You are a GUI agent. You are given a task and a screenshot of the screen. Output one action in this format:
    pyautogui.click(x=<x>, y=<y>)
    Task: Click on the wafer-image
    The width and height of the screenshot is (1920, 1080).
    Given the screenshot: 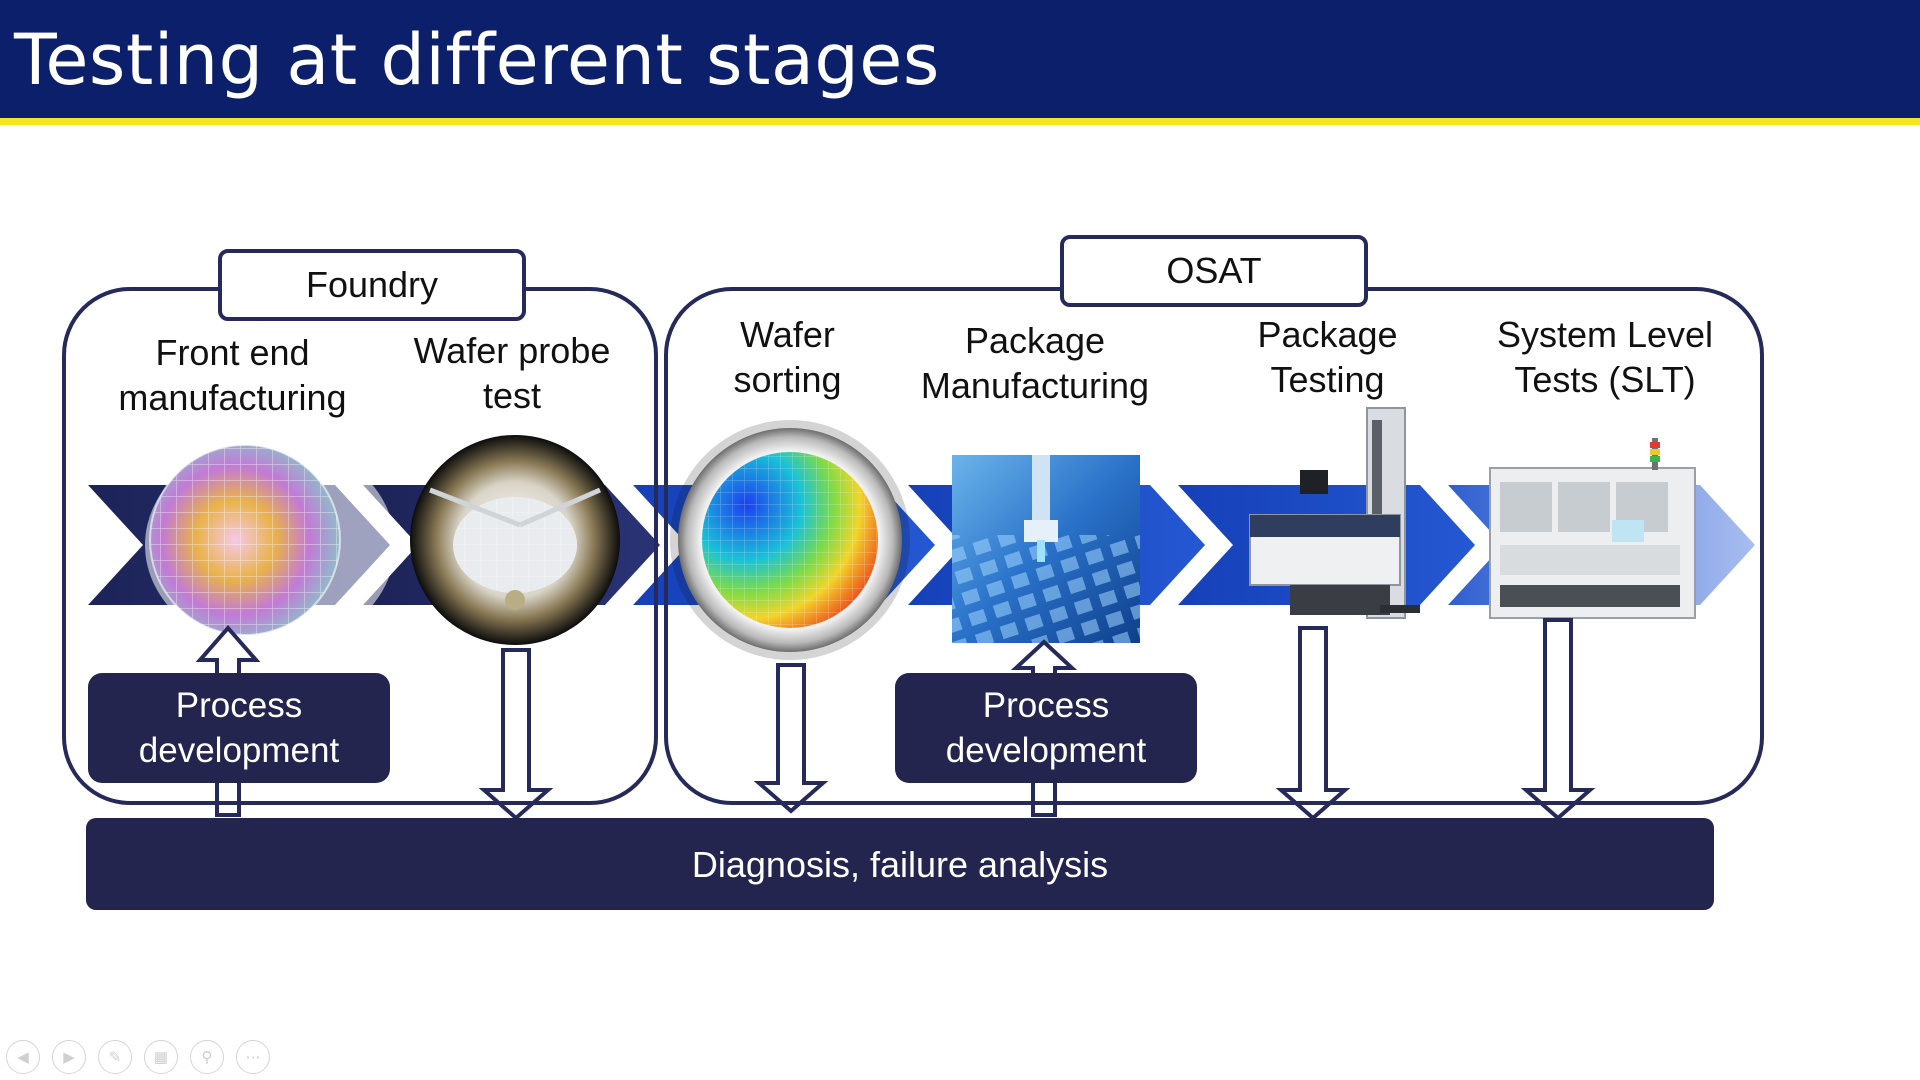 What is the action you would take?
    pyautogui.click(x=270, y=545)
    